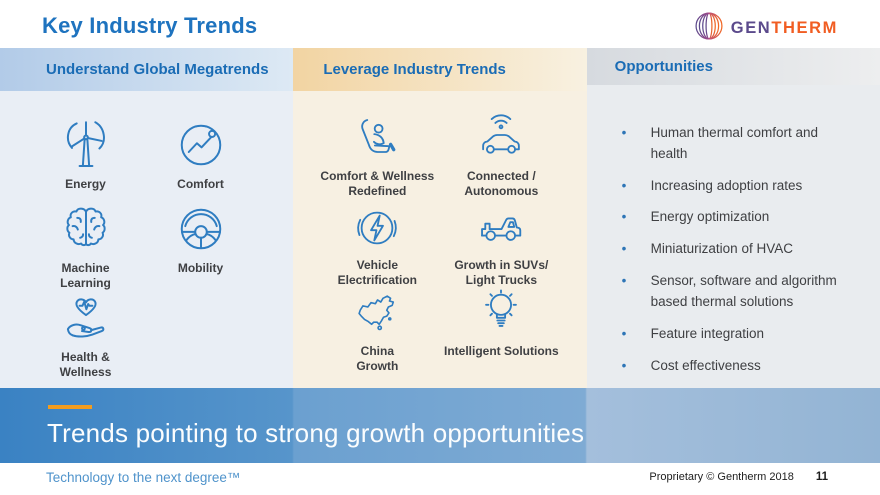  What do you see at coordinates (377, 183) in the screenshot?
I see `trend-item-label: Comfort & Wellness Redefined` at bounding box center [377, 183].